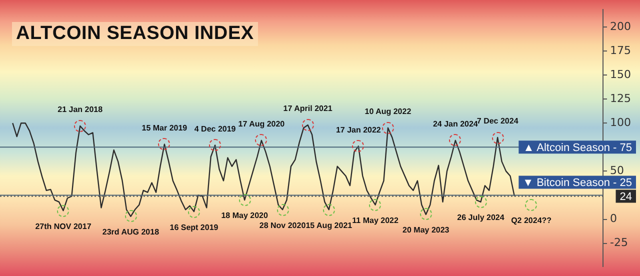 The width and height of the screenshot is (640, 276). I want to click on annotation: 18 May 2020, so click(244, 215).